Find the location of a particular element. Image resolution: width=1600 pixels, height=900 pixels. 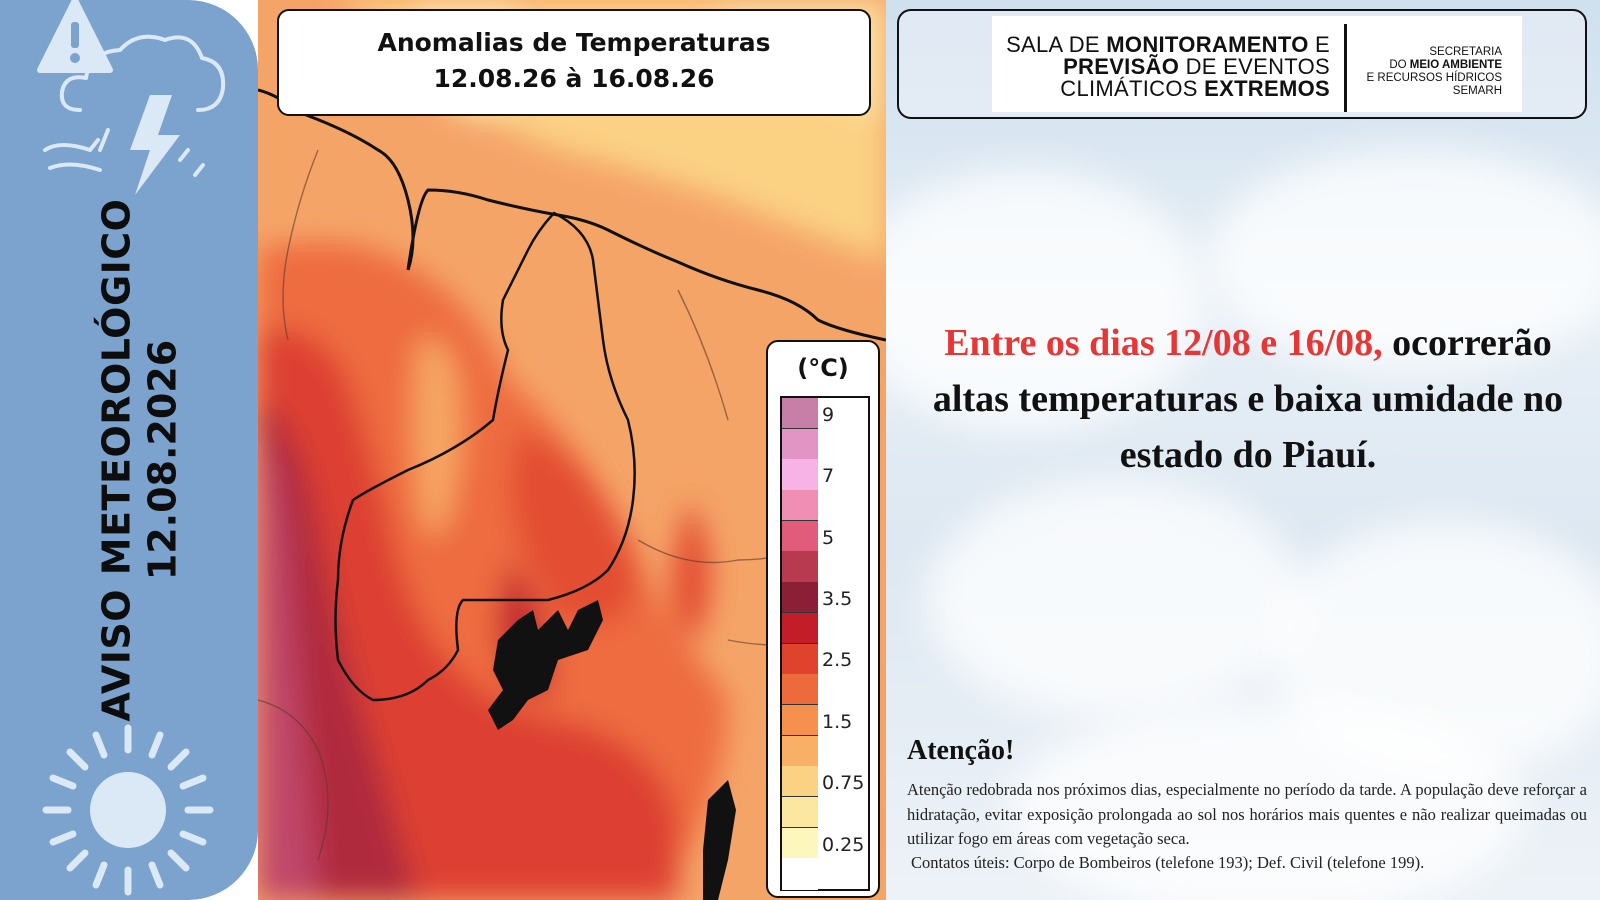

legend-tick-label: 5 is located at coordinates (828, 537).